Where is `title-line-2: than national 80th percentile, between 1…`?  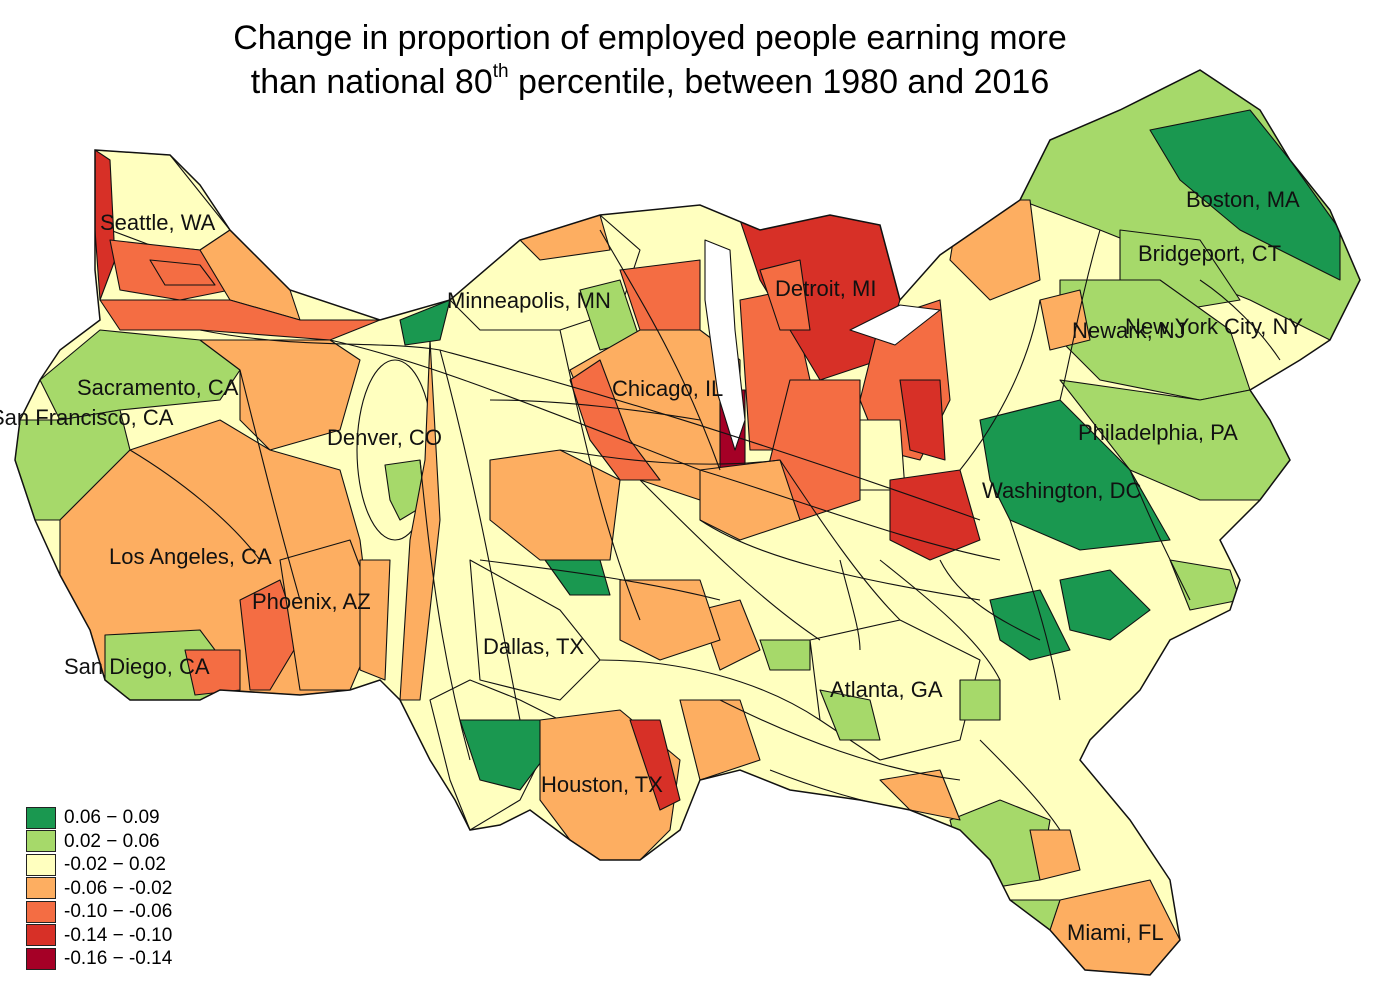
title-line-2: than national 80th percentile, between 1… is located at coordinates (650, 82).